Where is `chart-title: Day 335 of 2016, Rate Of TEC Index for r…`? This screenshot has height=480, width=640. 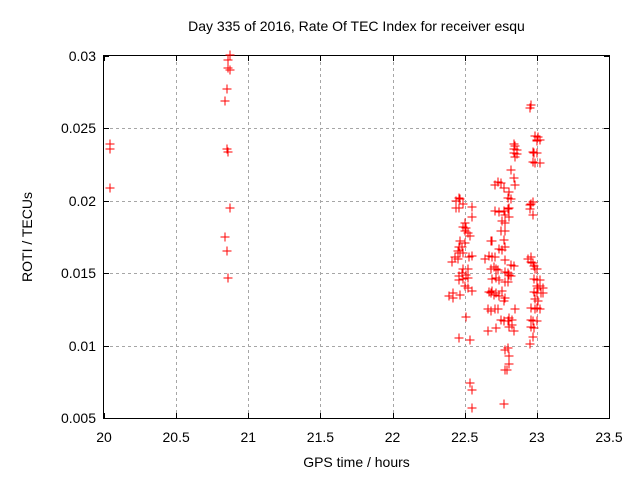 chart-title: Day 335 of 2016, Rate Of TEC Index for r… is located at coordinates (356, 26).